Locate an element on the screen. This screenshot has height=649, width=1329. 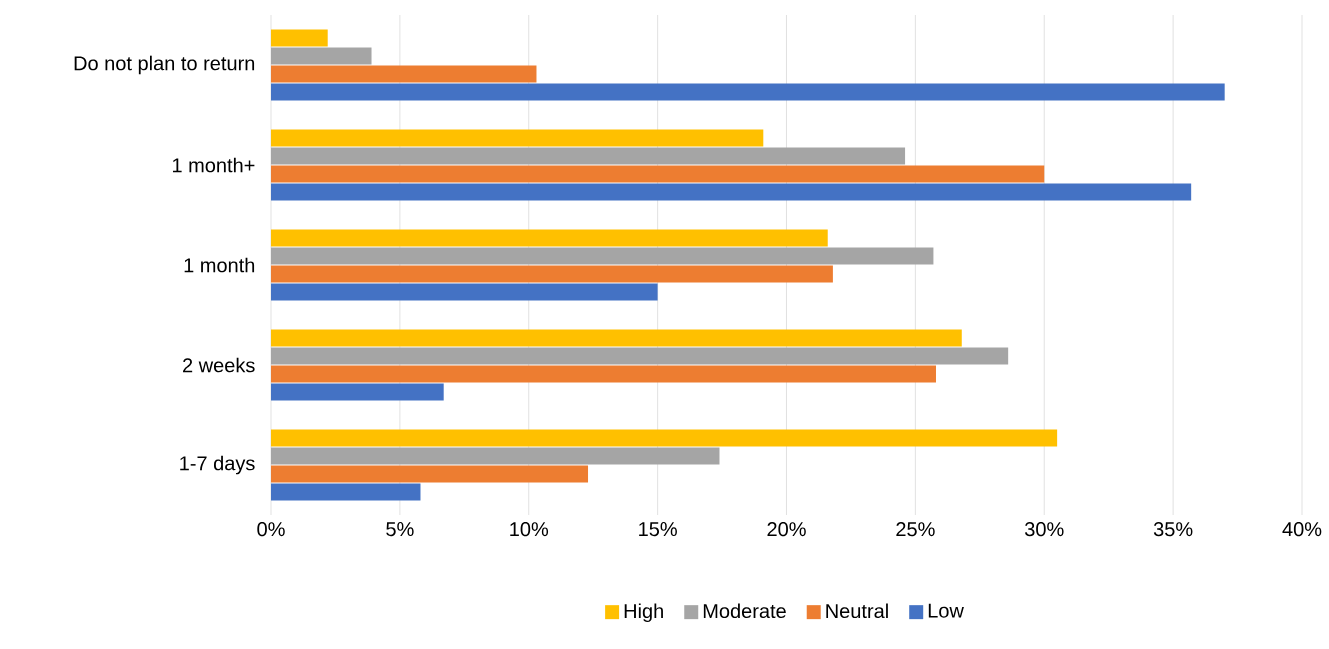
y-tick-label: 1 month+ is located at coordinates (213, 165).